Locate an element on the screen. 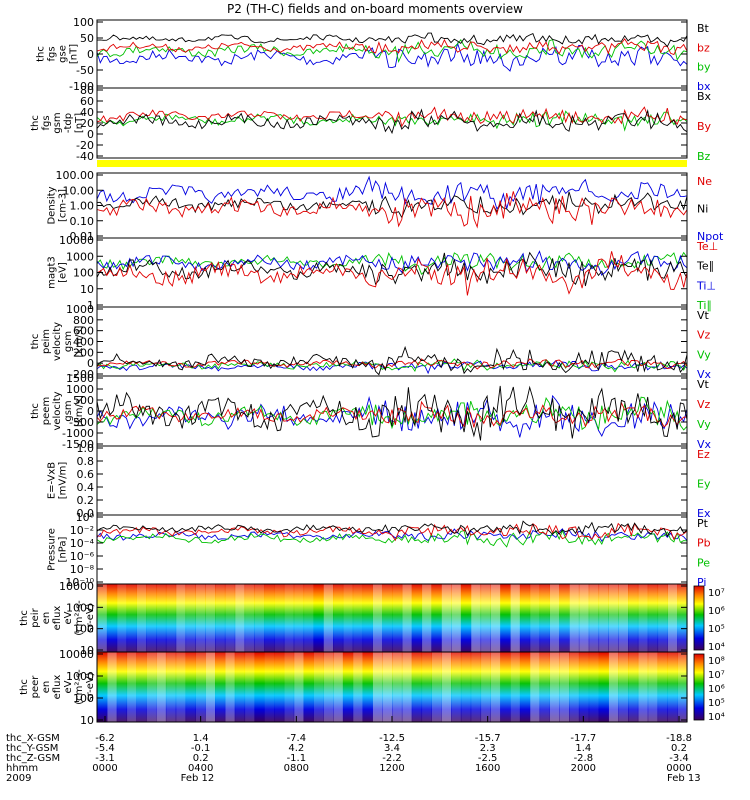 The image size is (750, 800). y-axis-label: sr-eV) is located at coordinates (90, 686).